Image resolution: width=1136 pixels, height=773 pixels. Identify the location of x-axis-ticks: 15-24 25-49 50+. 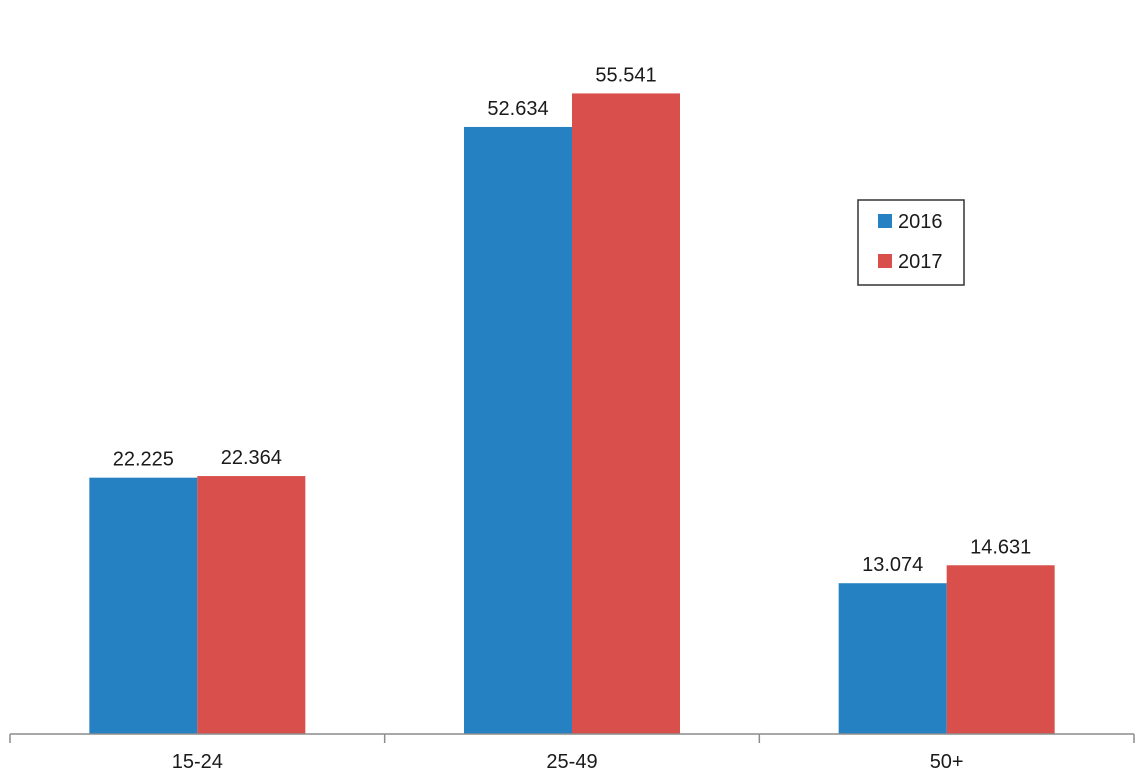
(572, 753).